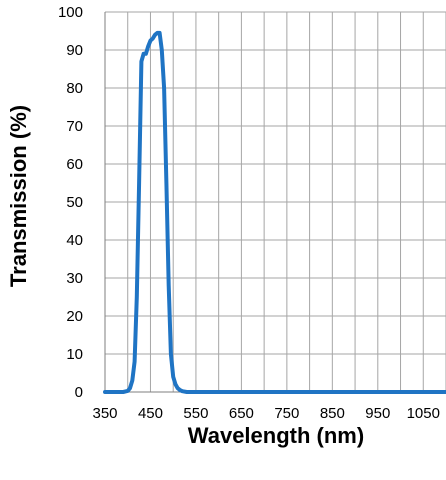  Describe the element at coordinates (74, 88) in the screenshot. I see `y-tick-label: 80` at that location.